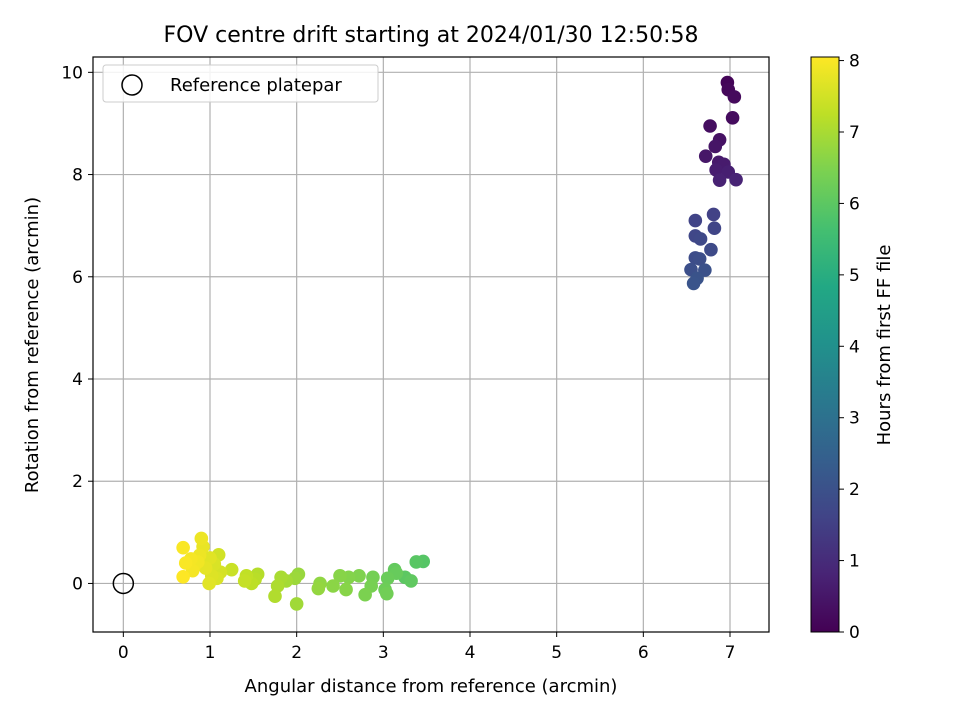 The width and height of the screenshot is (960, 720). What do you see at coordinates (210, 653) in the screenshot?
I see `x-tick-label: 1` at bounding box center [210, 653].